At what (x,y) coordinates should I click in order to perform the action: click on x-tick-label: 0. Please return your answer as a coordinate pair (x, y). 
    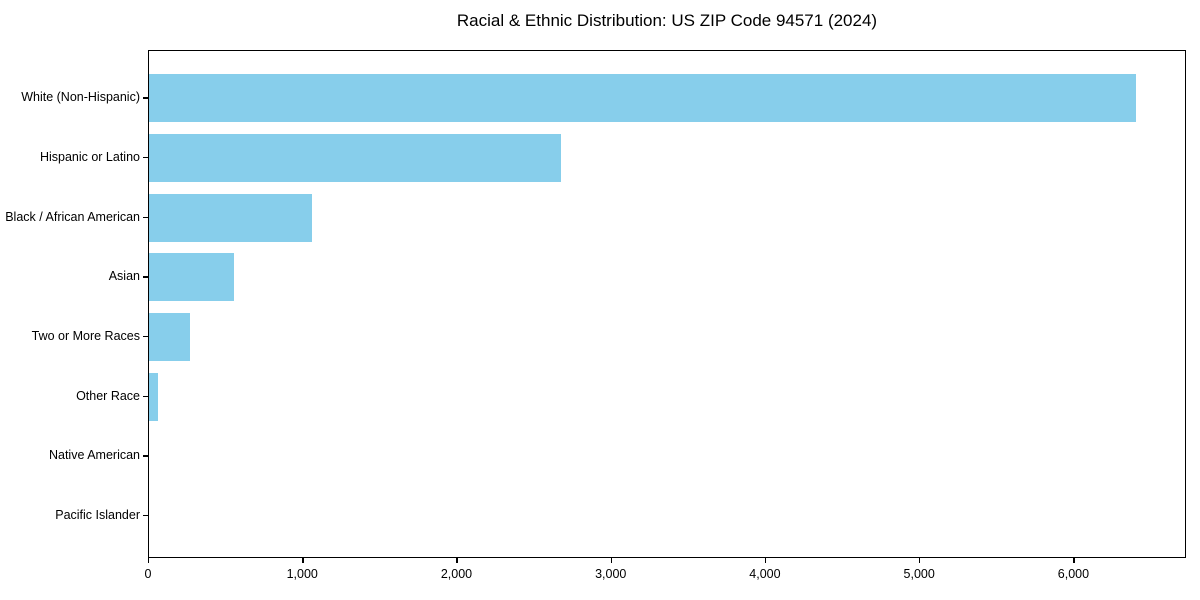
    Looking at the image, I should click on (148, 574).